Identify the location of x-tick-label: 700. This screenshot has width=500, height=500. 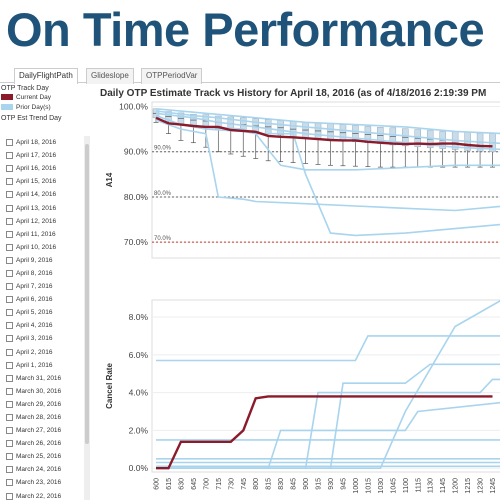
(206, 484).